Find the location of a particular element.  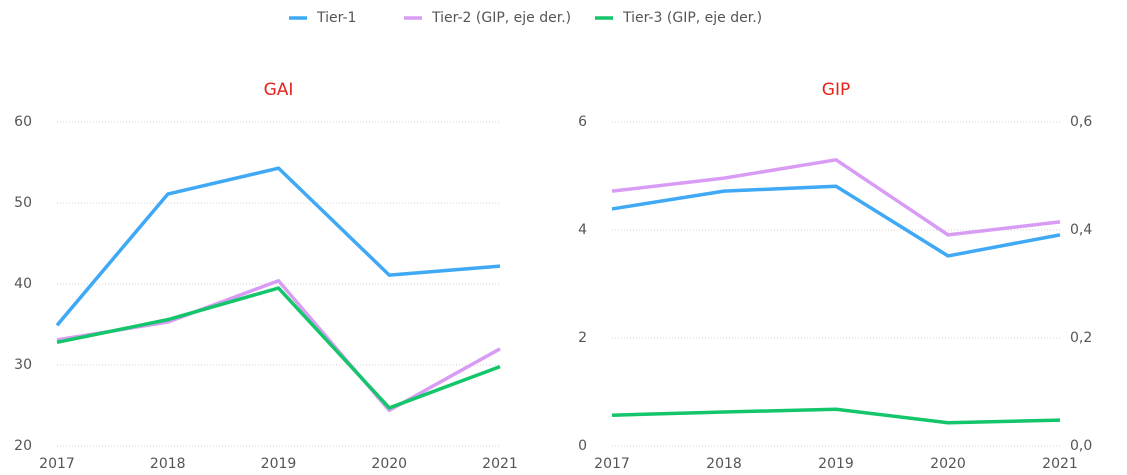

y-tick-label: 60 is located at coordinates (23, 122).